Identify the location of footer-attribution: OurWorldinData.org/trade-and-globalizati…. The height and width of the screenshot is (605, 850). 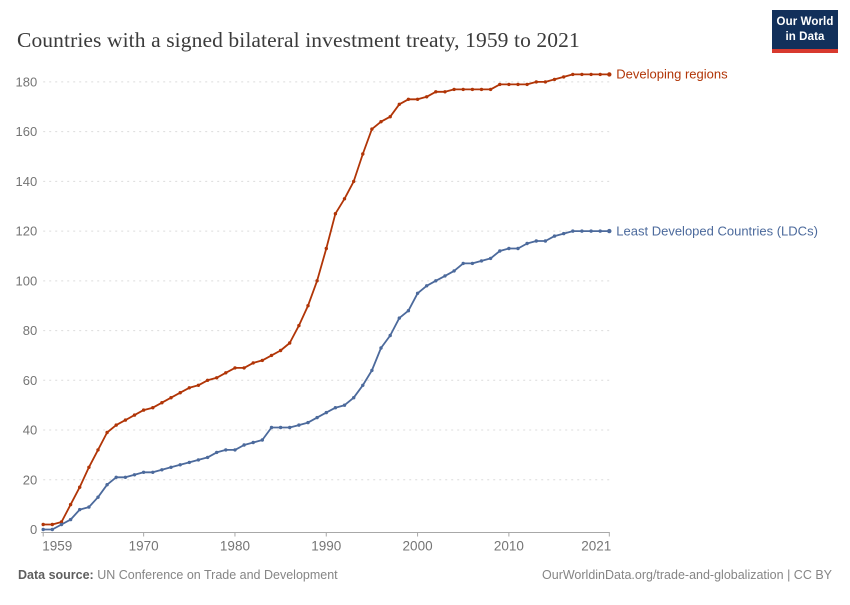
(687, 575).